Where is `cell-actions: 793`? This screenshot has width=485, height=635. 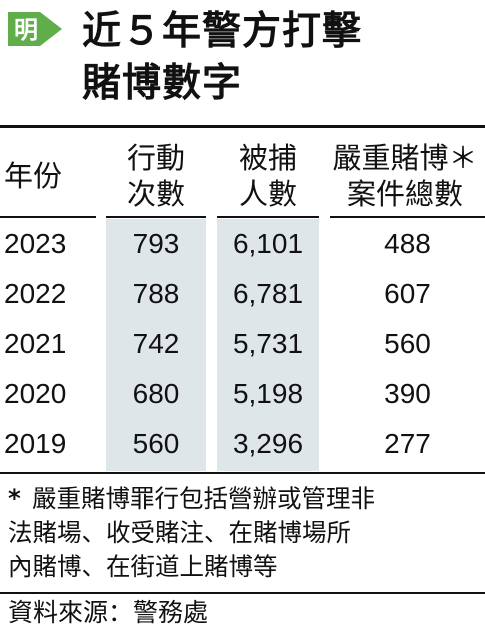 cell-actions: 793 is located at coordinates (156, 243).